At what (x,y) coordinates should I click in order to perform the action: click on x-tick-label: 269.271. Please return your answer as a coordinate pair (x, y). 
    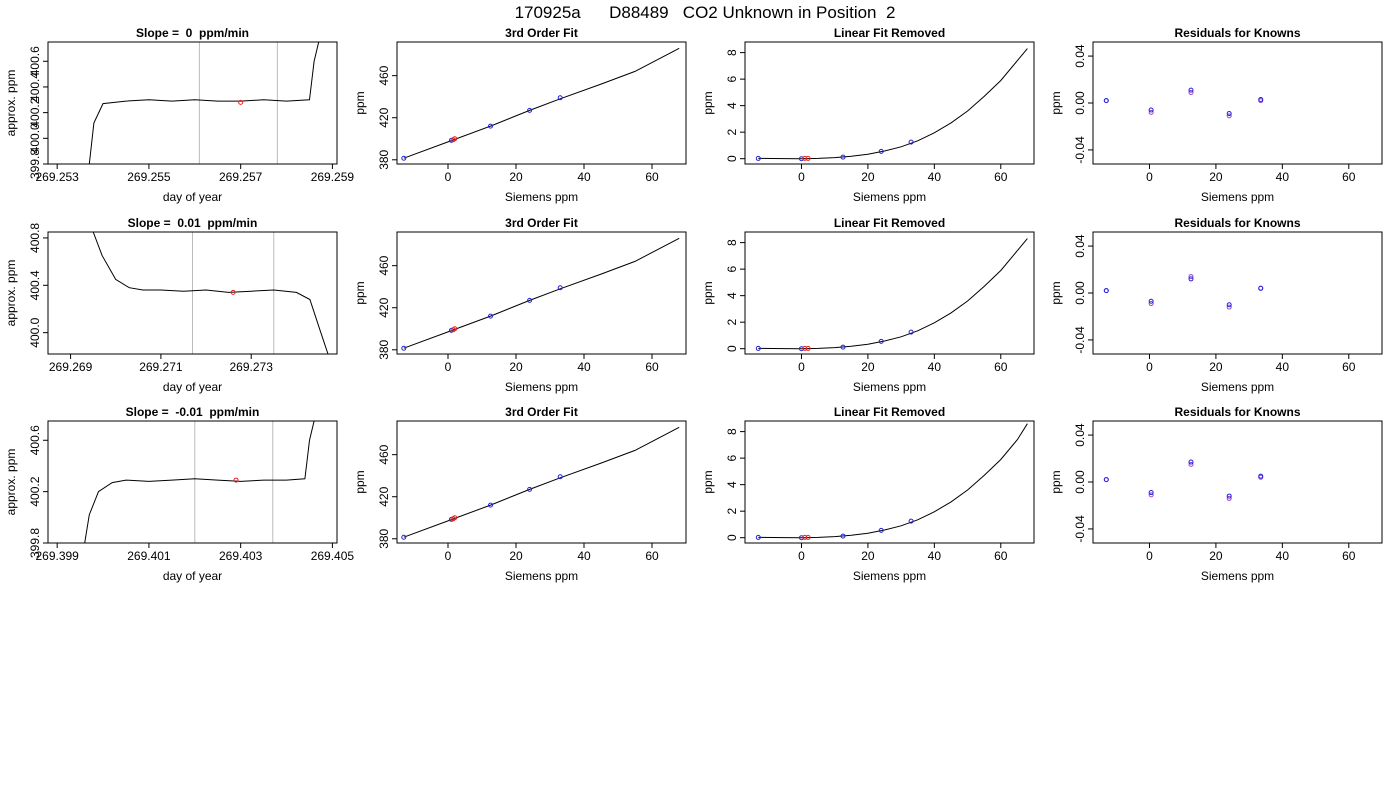
    Looking at the image, I should click on (161, 367).